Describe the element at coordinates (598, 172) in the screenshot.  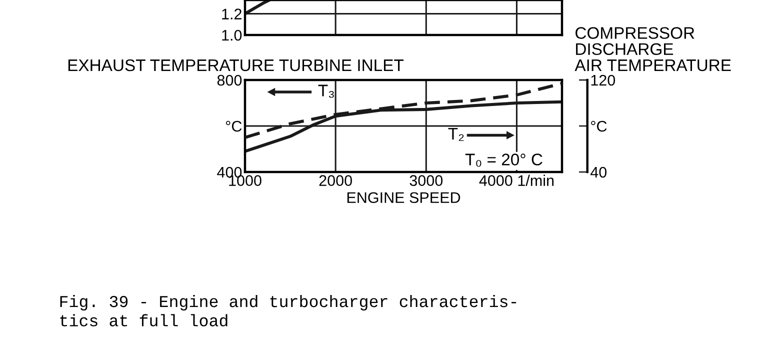
I see `y2-tick-label: 40` at that location.